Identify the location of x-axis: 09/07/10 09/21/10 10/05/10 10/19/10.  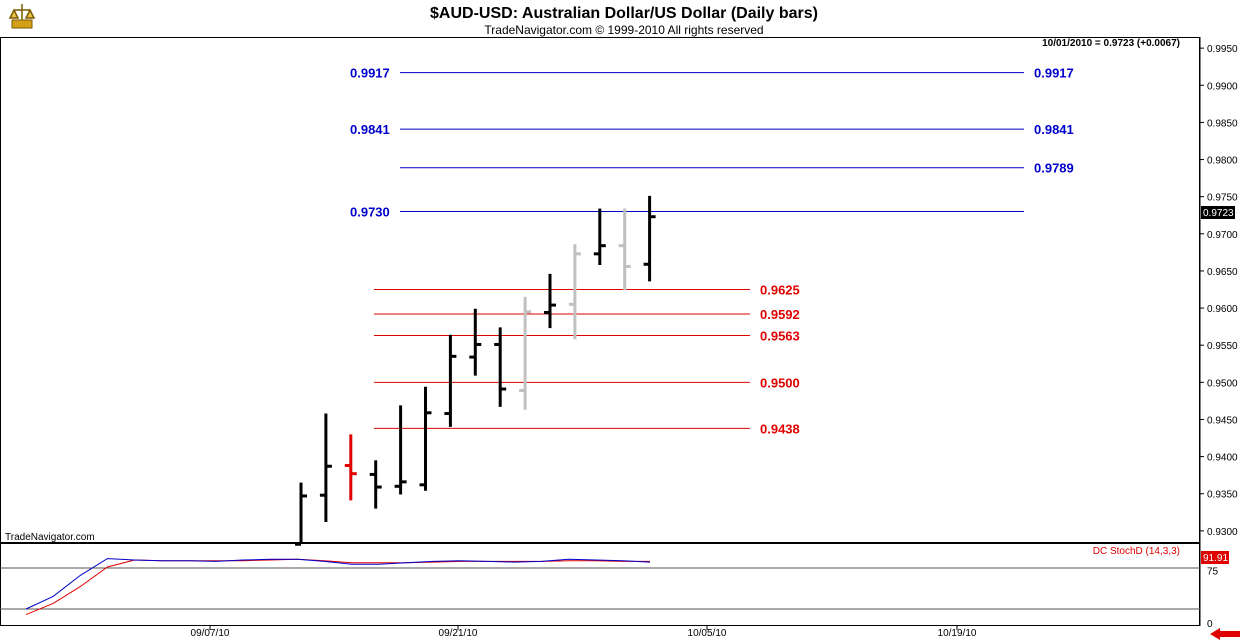
(584, 632).